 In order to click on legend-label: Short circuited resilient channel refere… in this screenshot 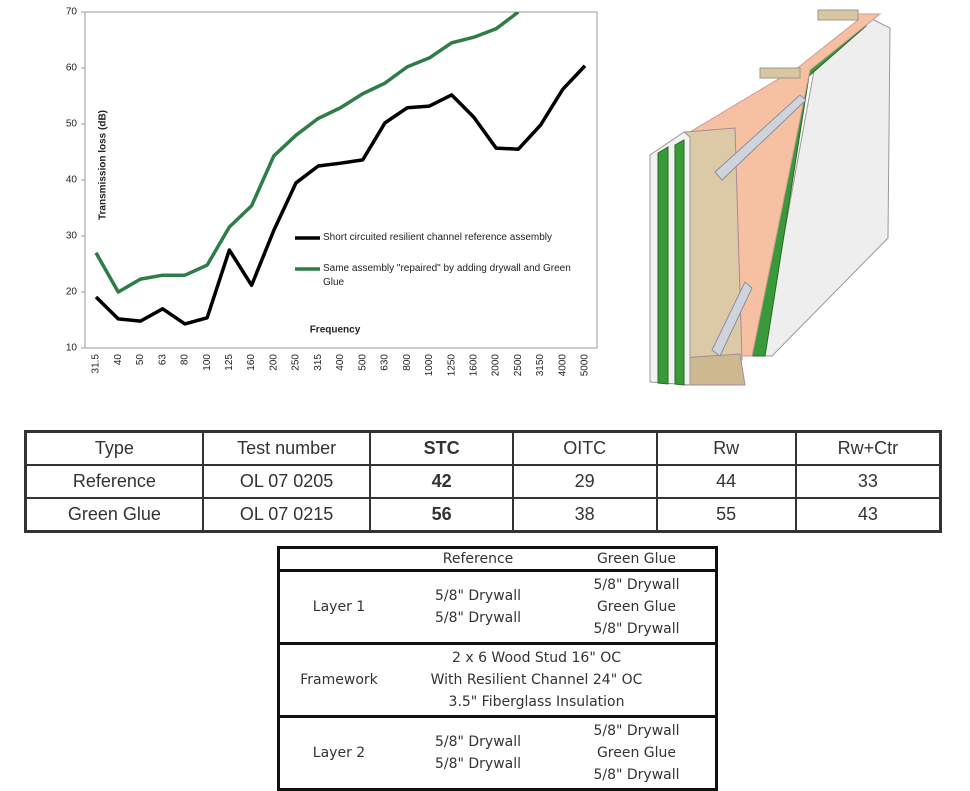, I will do `click(437, 237)`.